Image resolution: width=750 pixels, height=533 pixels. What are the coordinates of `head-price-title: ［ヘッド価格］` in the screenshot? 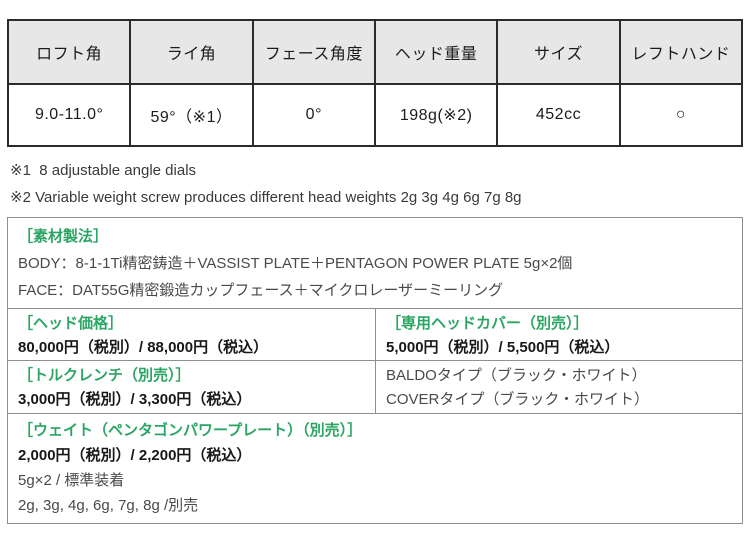 It's located at (71, 323).